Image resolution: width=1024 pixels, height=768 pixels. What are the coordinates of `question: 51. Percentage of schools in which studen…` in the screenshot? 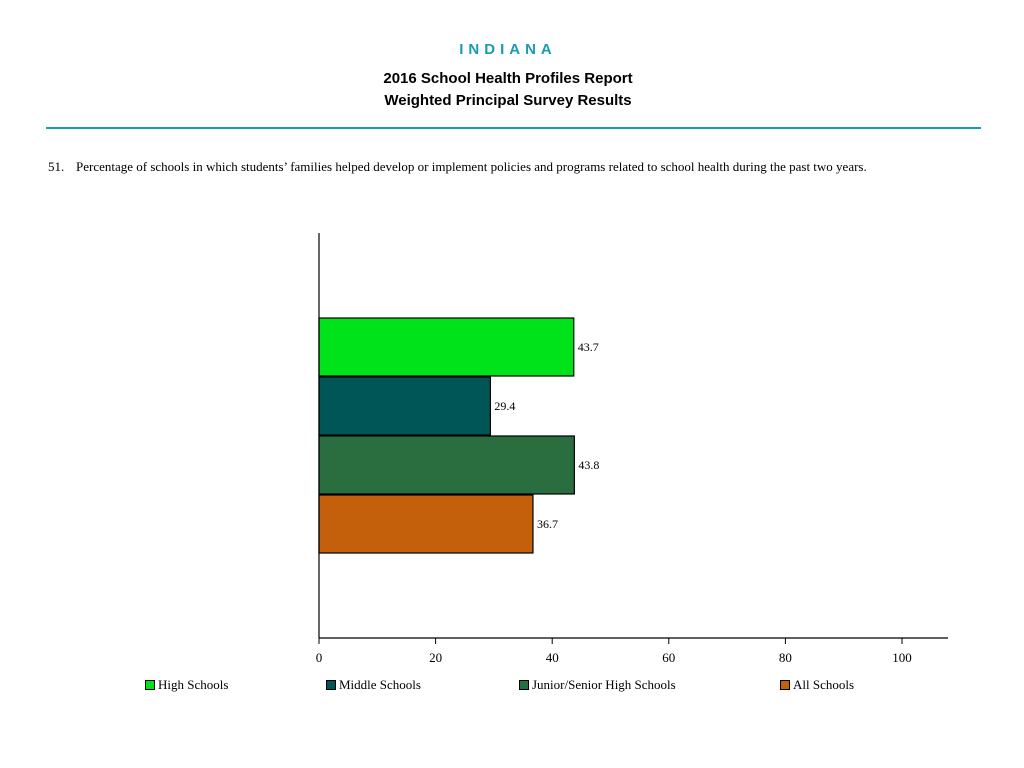 It's located at (457, 167).